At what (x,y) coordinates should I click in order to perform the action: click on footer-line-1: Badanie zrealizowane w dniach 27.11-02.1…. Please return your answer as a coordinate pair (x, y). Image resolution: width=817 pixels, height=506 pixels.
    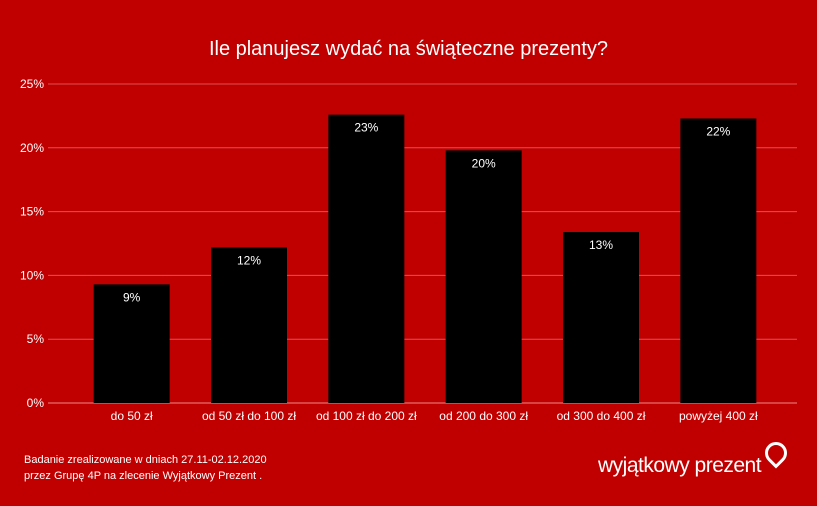
    Looking at the image, I should click on (145, 460).